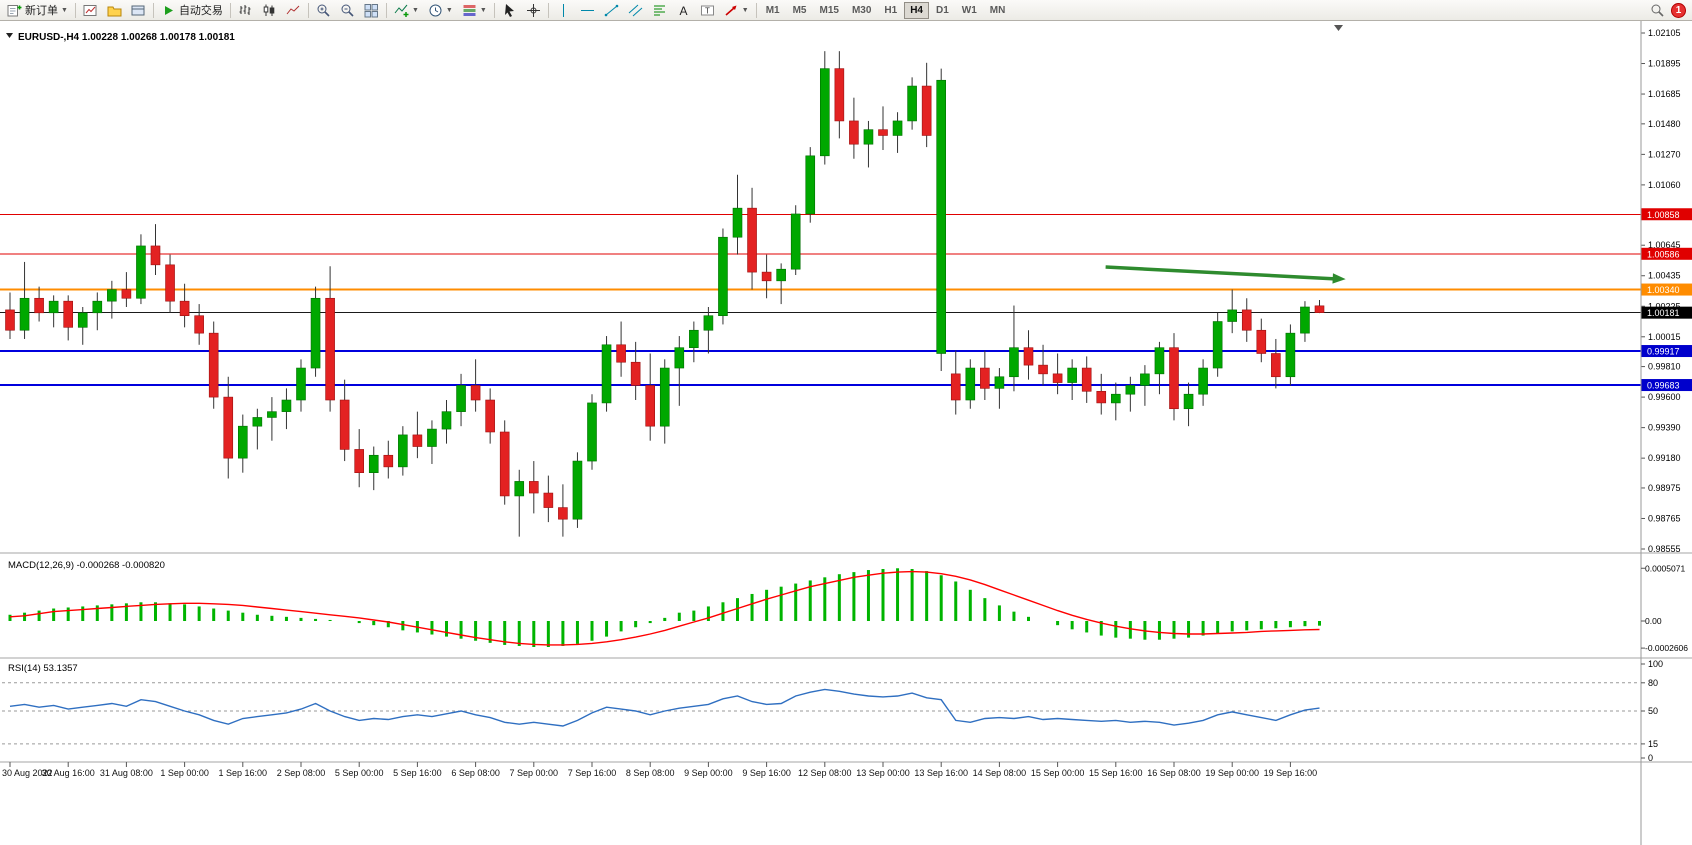 Image resolution: width=1692 pixels, height=845 pixels. I want to click on crosshair-icon, so click(533, 10).